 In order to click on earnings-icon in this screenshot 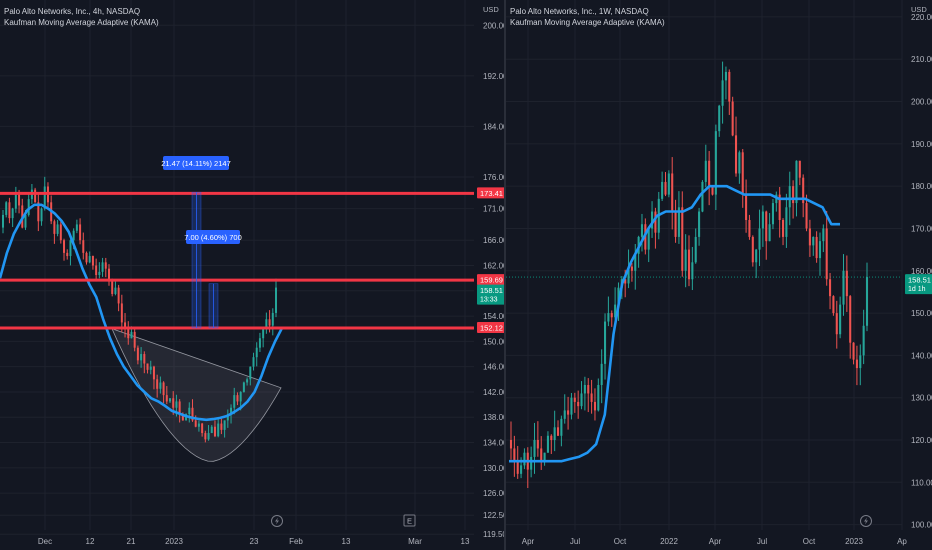, I will do `click(409, 520)`.